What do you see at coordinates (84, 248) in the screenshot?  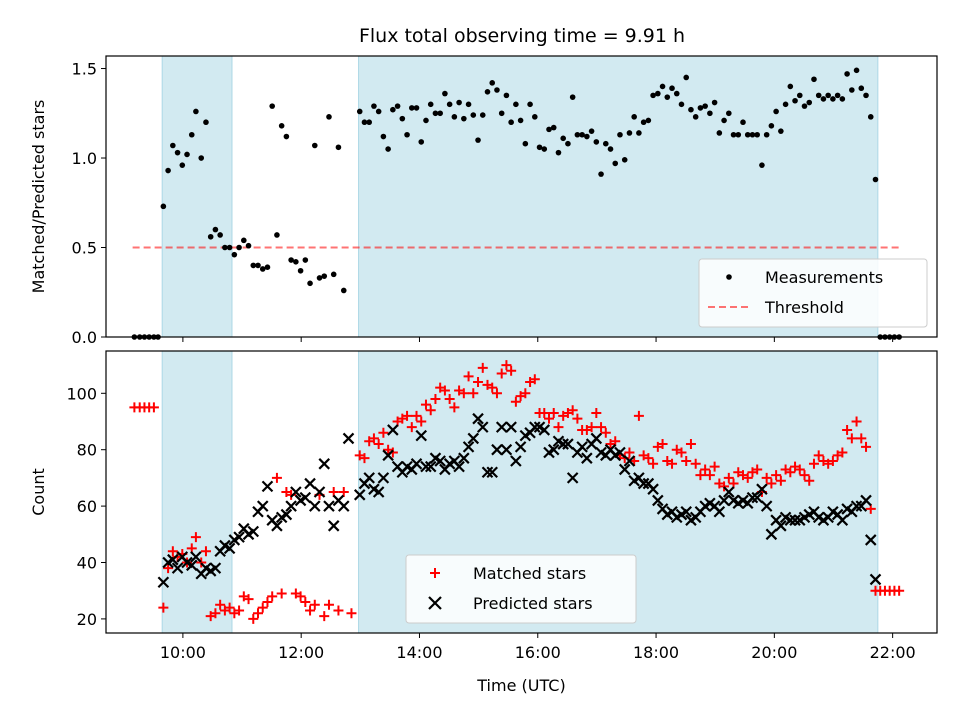 I see `y-tick-label: 0.5` at bounding box center [84, 248].